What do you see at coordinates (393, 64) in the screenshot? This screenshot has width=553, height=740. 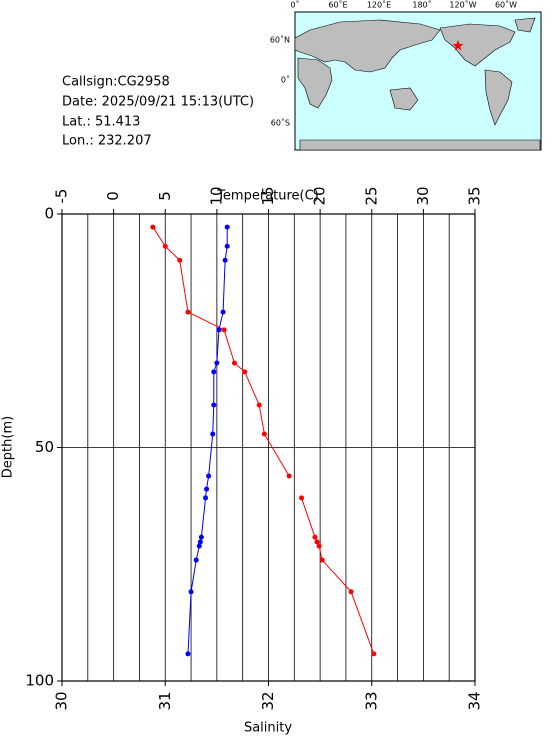 I see `map-labels: 0˚ 60˚E 120˚E 180˚ 120˚W 60˚W 60˚N 0˚ 60˚S` at bounding box center [393, 64].